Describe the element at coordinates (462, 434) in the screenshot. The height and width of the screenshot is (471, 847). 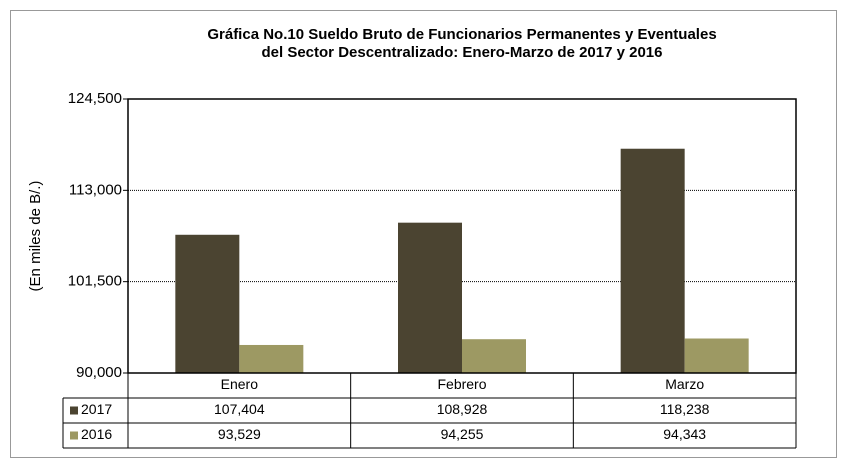
I see `data-label: 94,255` at that location.